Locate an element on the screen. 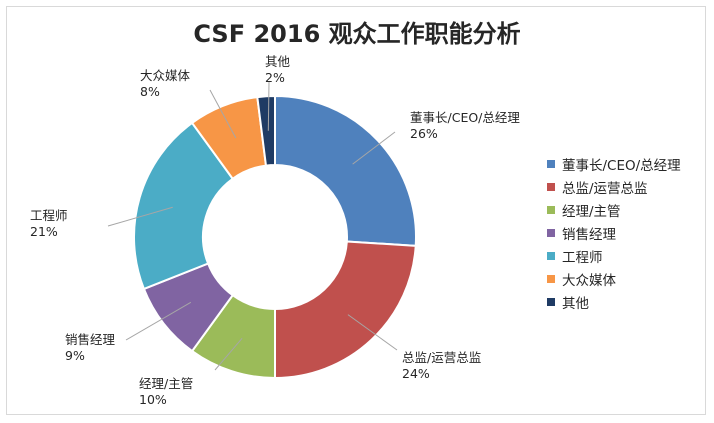 The width and height of the screenshot is (714, 423). chart-title: CSF 2016 观众工作职能分析 is located at coordinates (357, 34).